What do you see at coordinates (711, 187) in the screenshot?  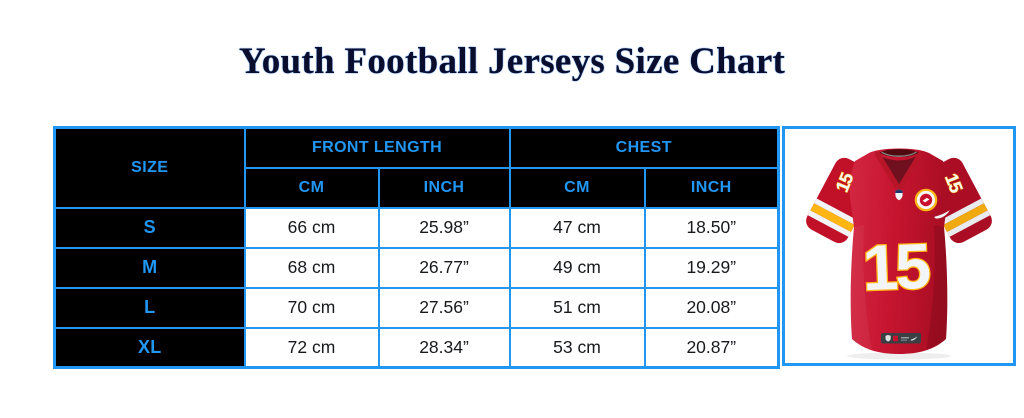 I see `unit-header-chest-inch: INCH` at bounding box center [711, 187].